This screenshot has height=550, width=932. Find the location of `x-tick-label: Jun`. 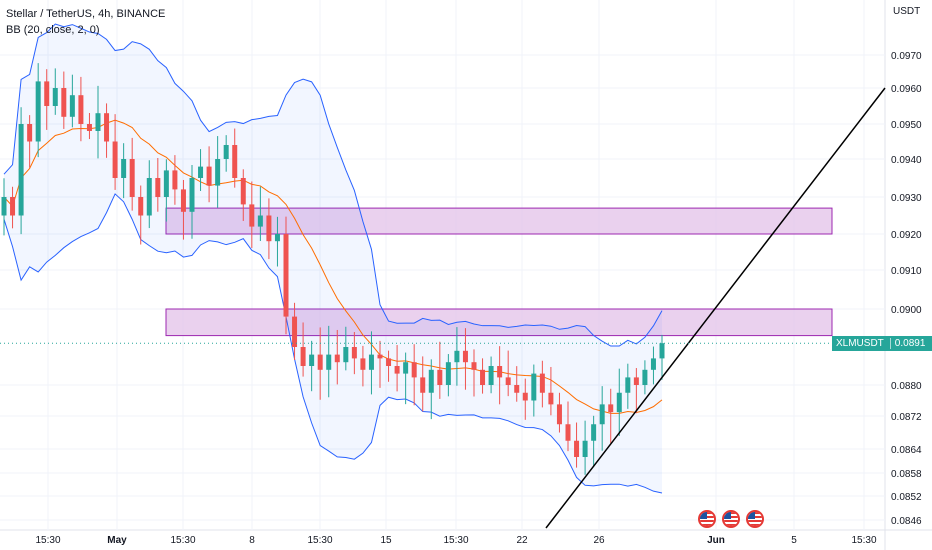

x-tick-label: Jun is located at coordinates (716, 540).